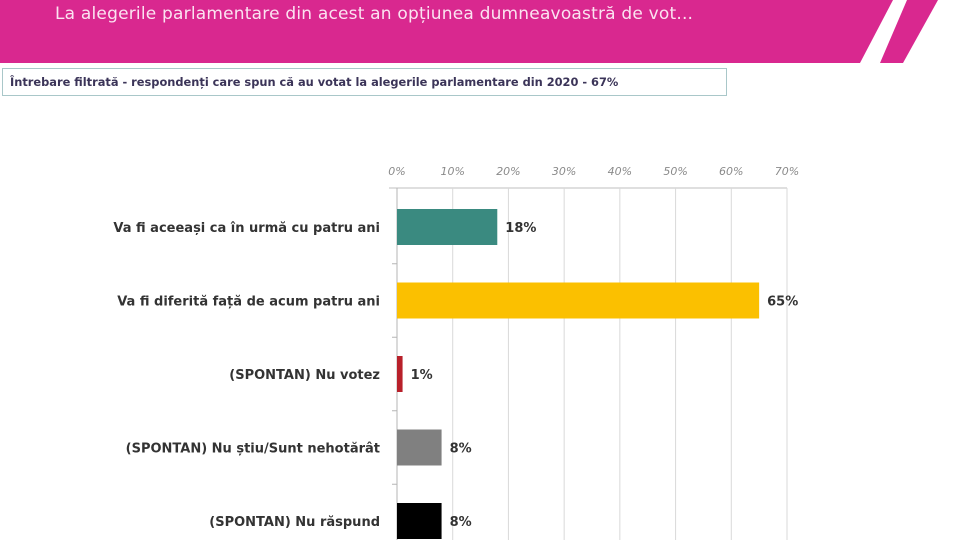 The image size is (960, 540). What do you see at coordinates (593, 171) in the screenshot?
I see `x-axis-ticks: 0% 10% 20% 30% 40% 50% 60% 70%` at bounding box center [593, 171].